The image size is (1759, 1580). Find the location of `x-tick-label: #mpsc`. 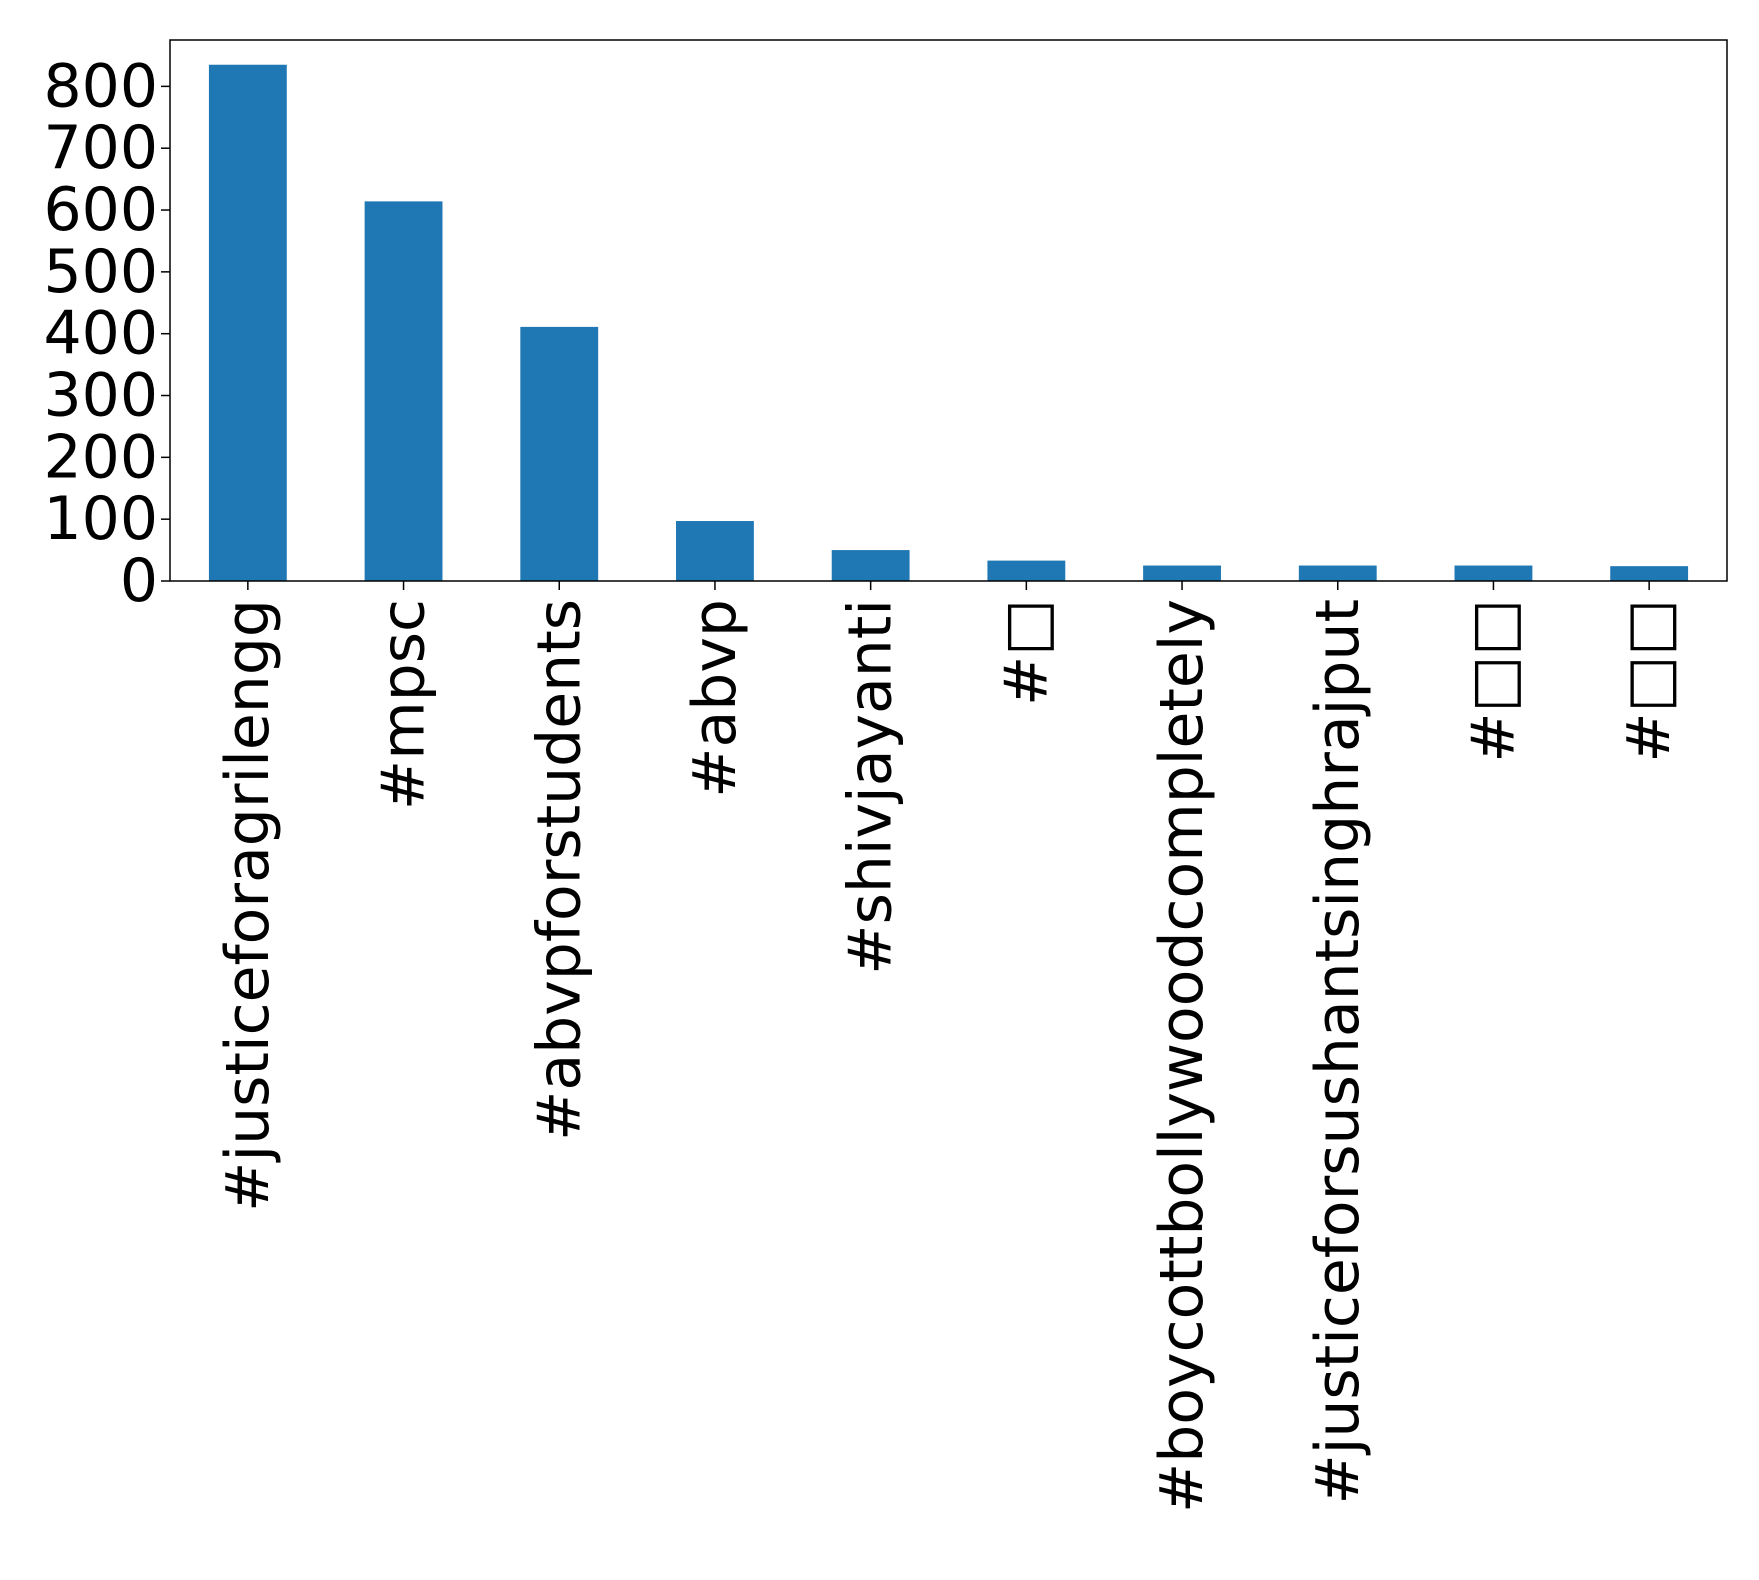

x-tick-label: #mpsc is located at coordinates (404, 704).